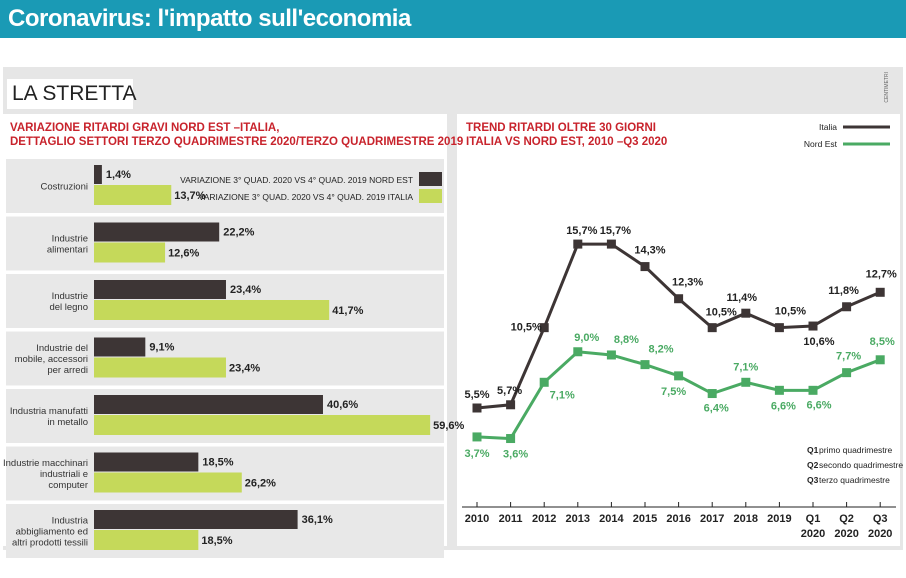 Image resolution: width=906 pixels, height=578 pixels. What do you see at coordinates (813, 465) in the screenshot?
I see `note-key: Q2` at bounding box center [813, 465].